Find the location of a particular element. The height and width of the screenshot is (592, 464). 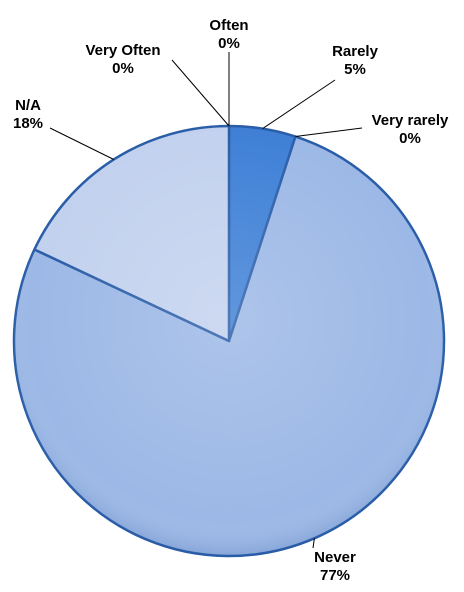

value-never: 77% is located at coordinates (335, 575).